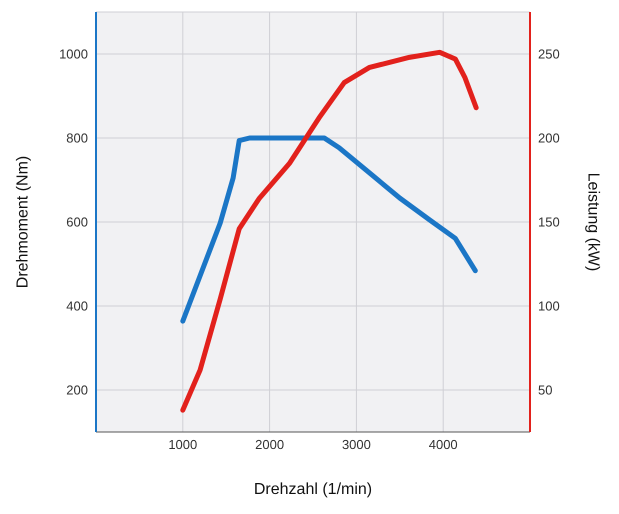  I want to click on y-axis-title: Drehmoment (Nm), so click(23, 222).